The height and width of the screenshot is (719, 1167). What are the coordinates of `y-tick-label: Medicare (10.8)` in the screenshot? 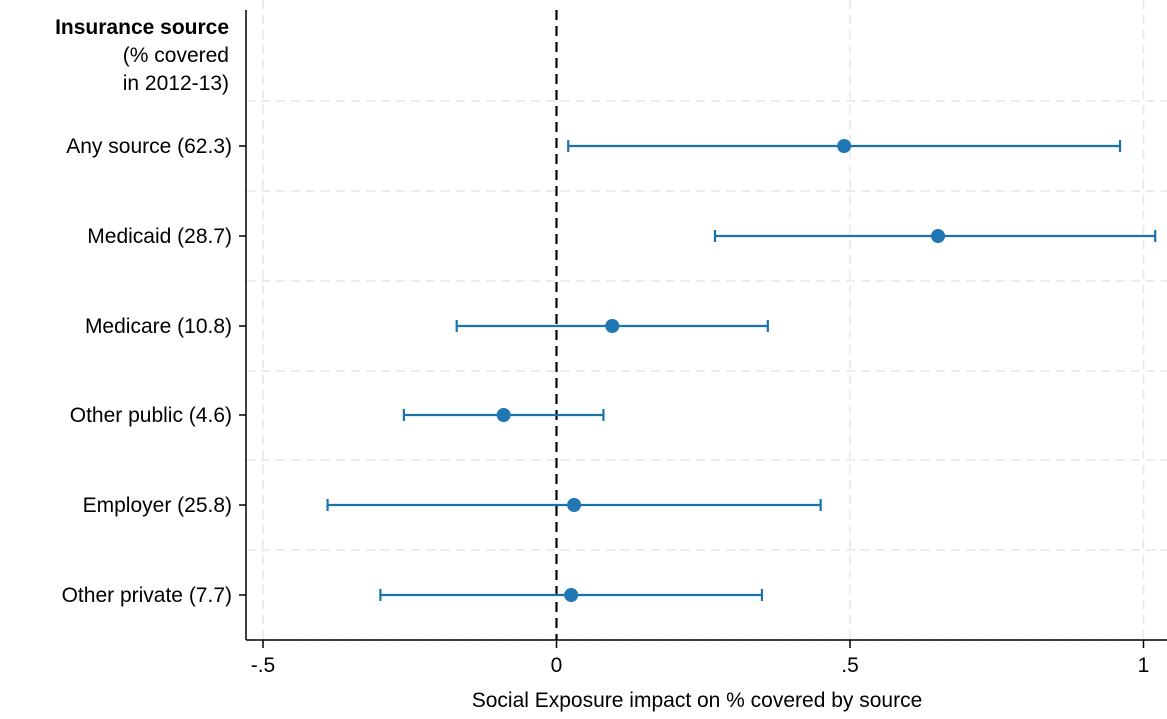 It's located at (158, 326).